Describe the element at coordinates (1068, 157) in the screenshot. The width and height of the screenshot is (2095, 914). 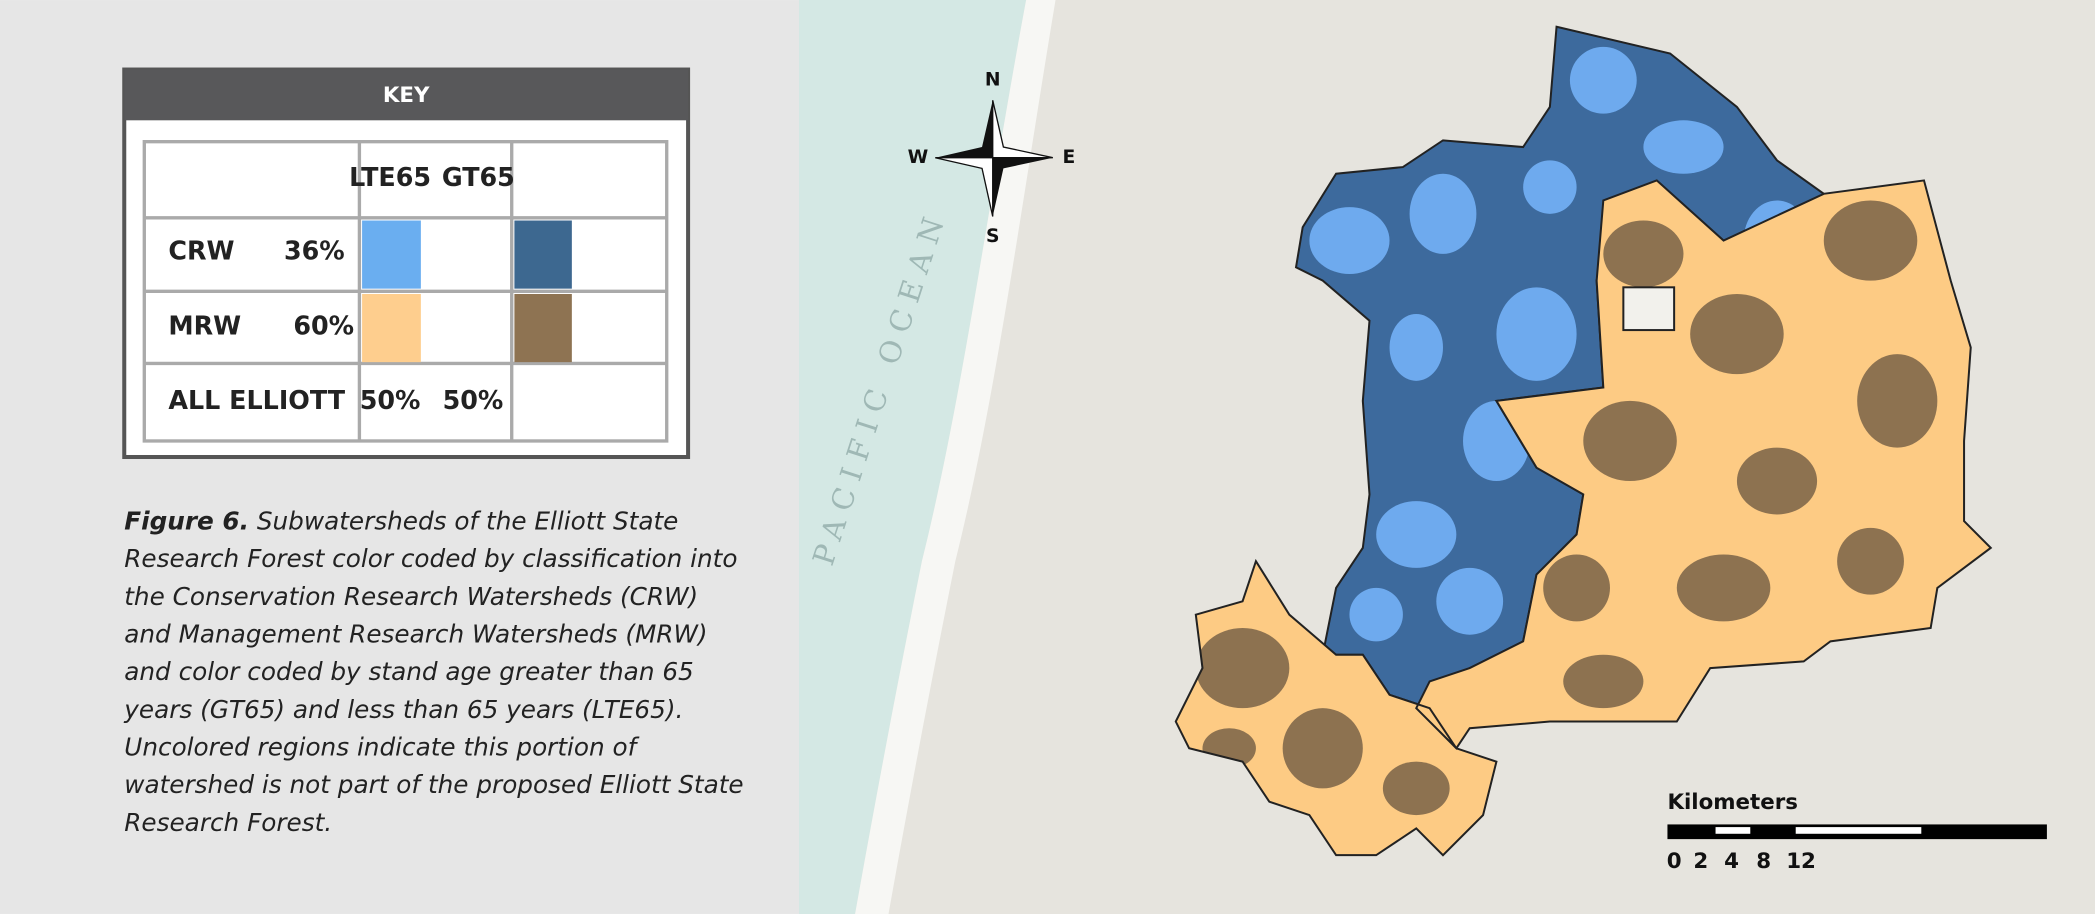
I see `compass-label: E` at that location.